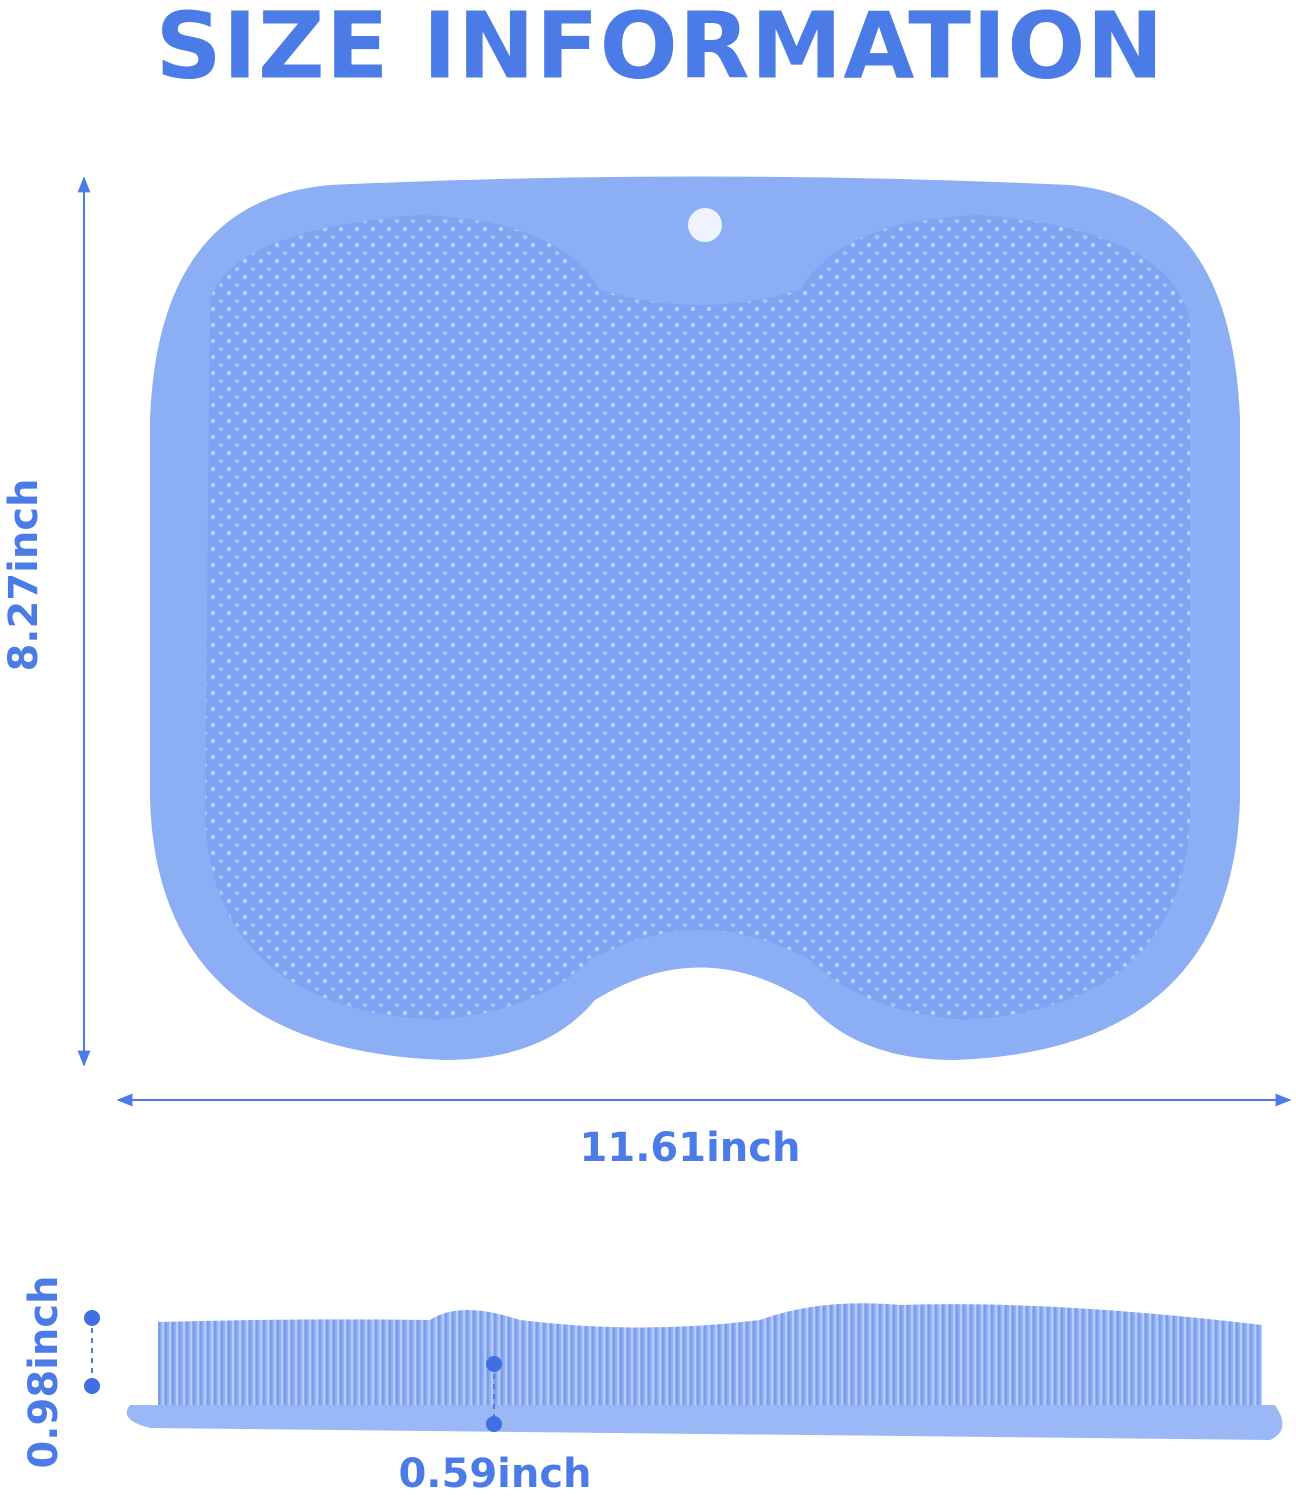 The width and height of the screenshot is (1296, 1500). Describe the element at coordinates (494, 1474) in the screenshot. I see `bristle-label: 0.59inch` at that location.